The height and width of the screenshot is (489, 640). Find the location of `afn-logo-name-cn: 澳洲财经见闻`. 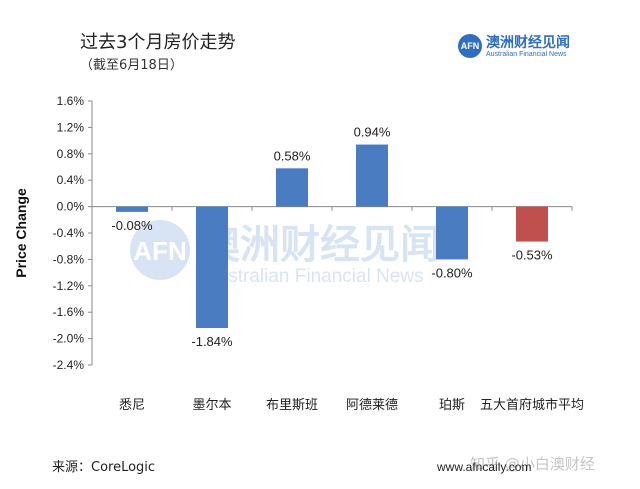

afn-logo-name-cn: 澳洲财经见闻 is located at coordinates (528, 43).